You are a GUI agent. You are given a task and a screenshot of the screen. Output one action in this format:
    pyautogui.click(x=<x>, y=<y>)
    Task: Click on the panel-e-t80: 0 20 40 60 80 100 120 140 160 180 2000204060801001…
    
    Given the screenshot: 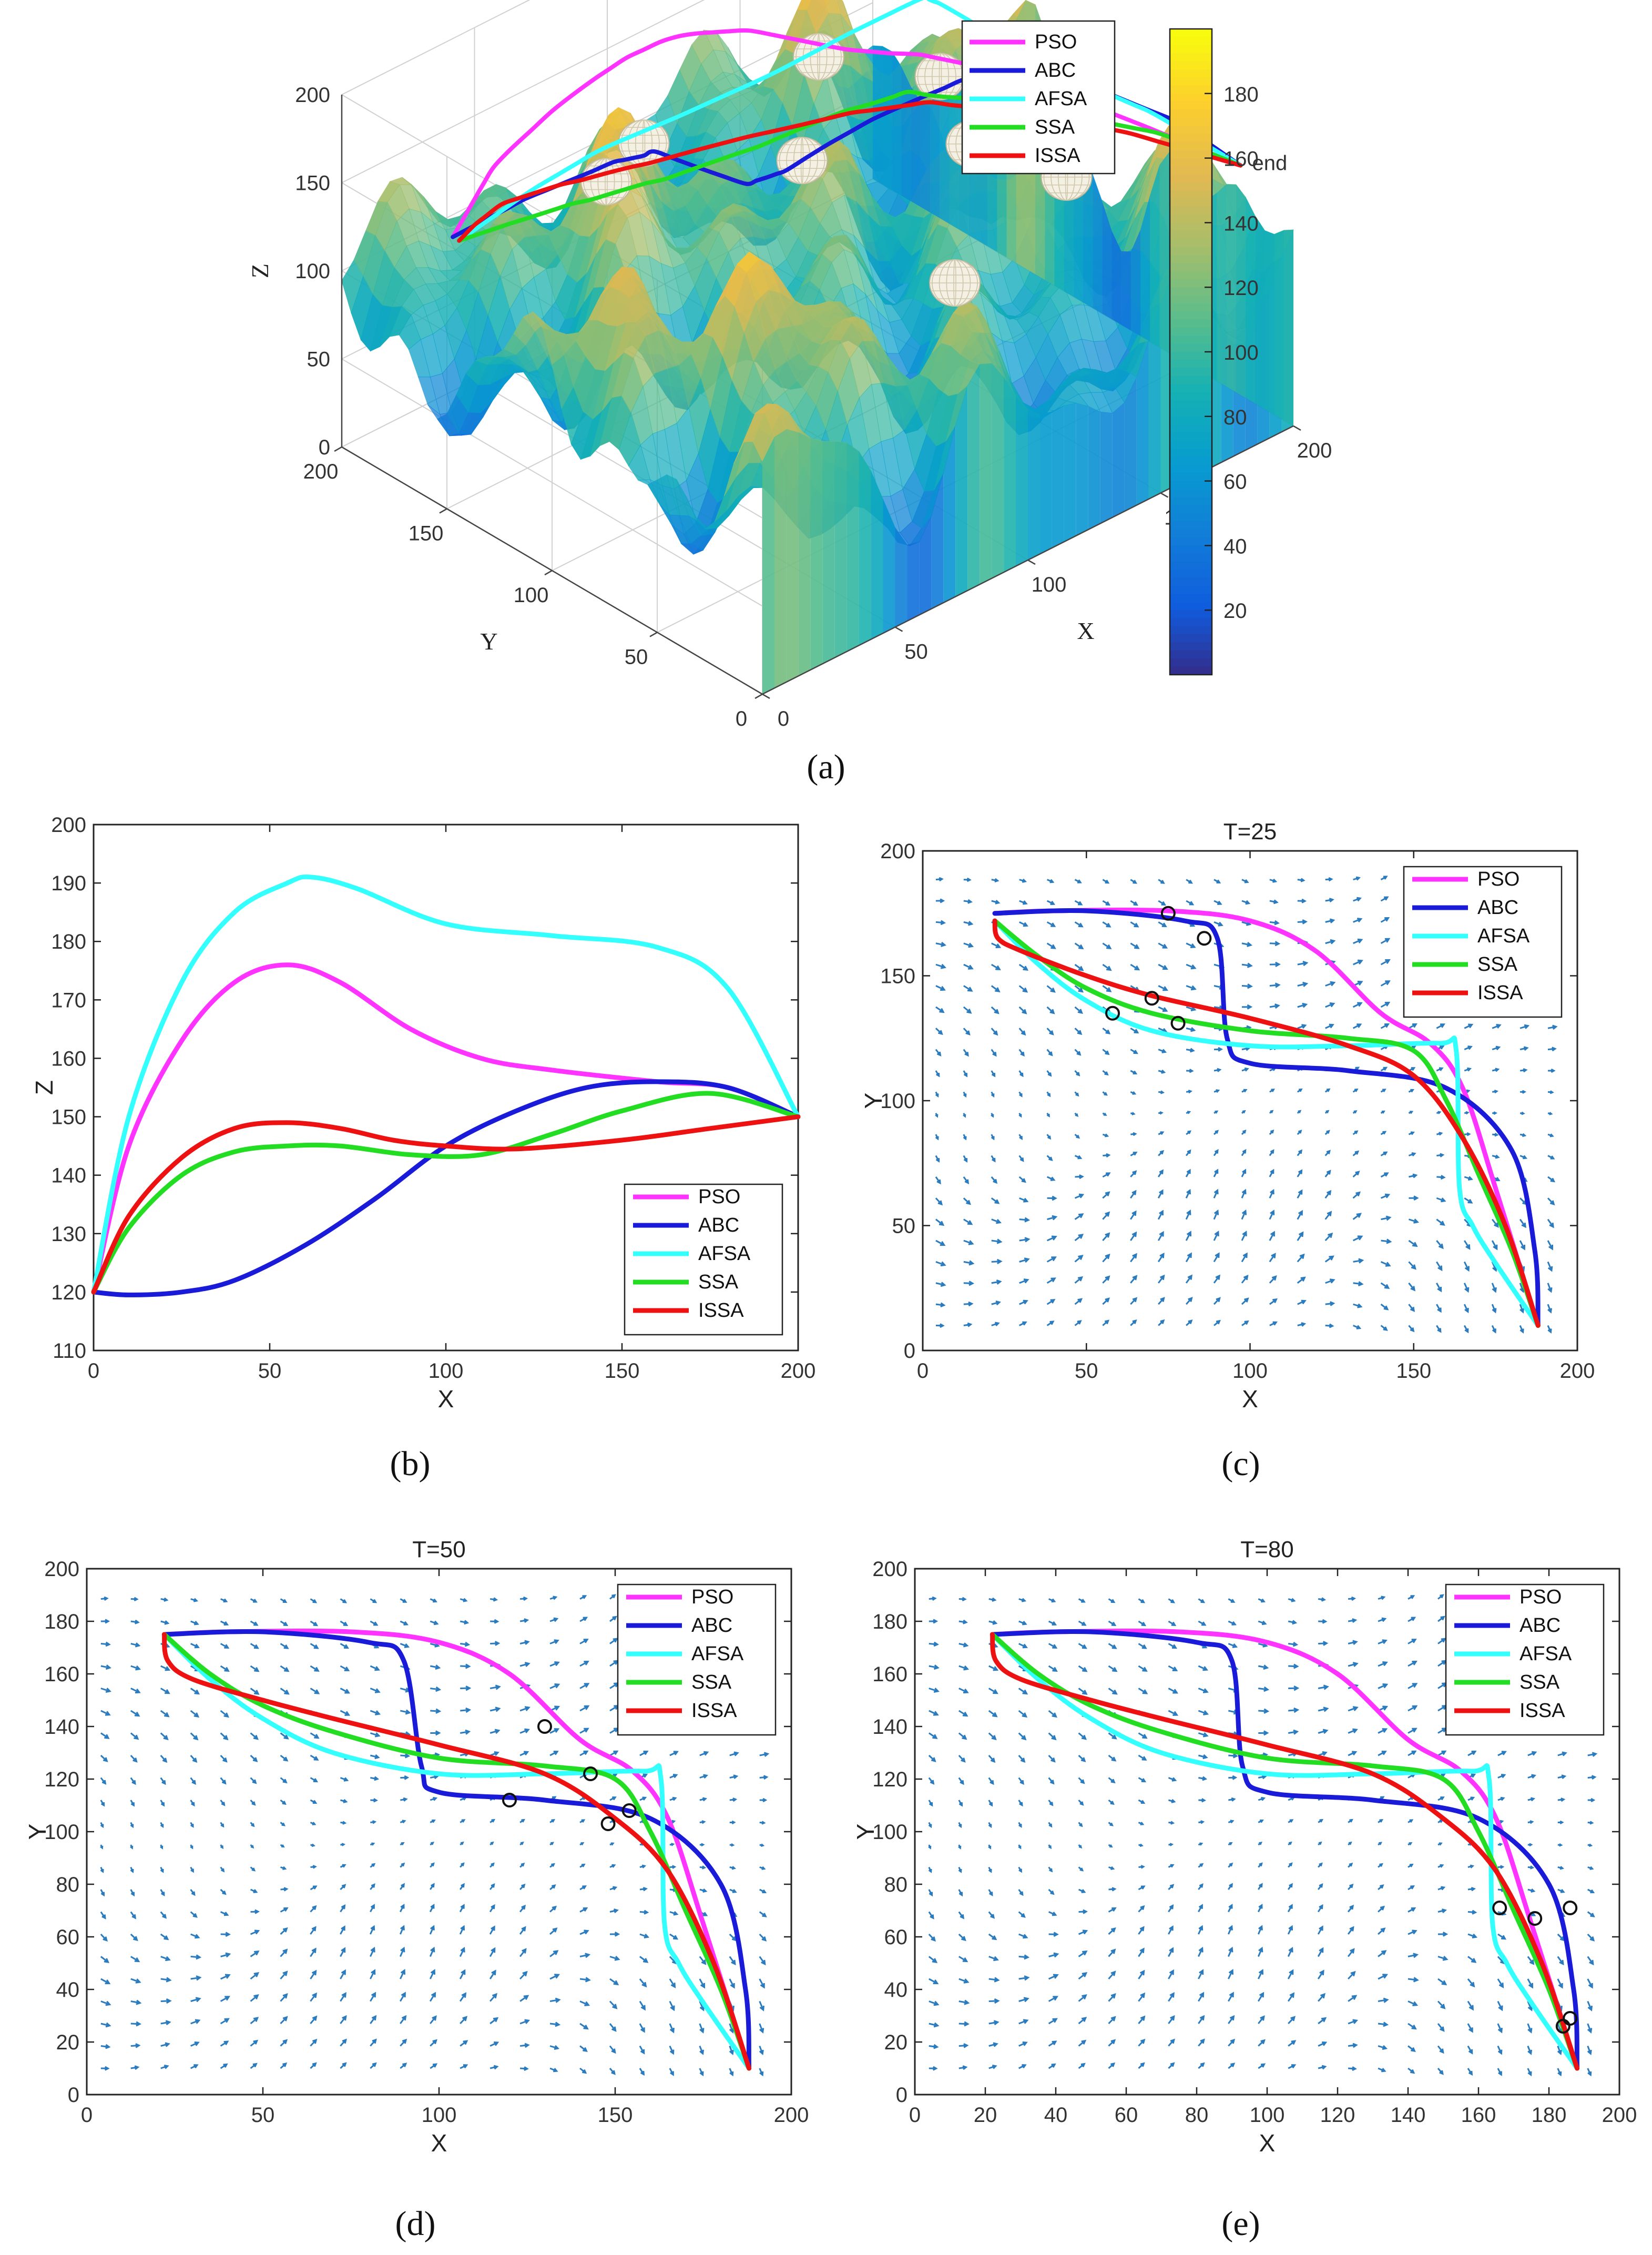 What is the action you would take?
    pyautogui.click(x=1244, y=1847)
    